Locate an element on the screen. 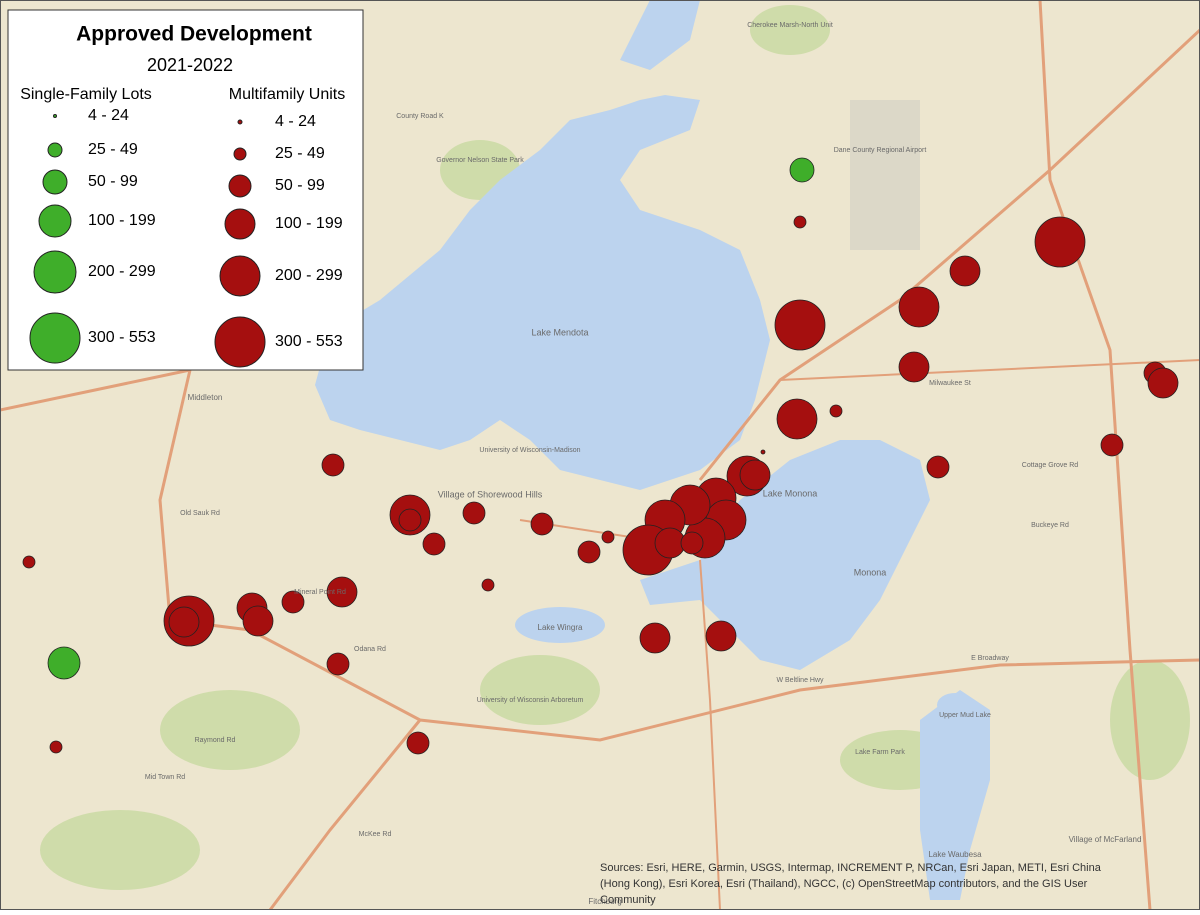 This screenshot has height=915, width=1200. legend-heading: Single-Family Lots is located at coordinates (86, 94).